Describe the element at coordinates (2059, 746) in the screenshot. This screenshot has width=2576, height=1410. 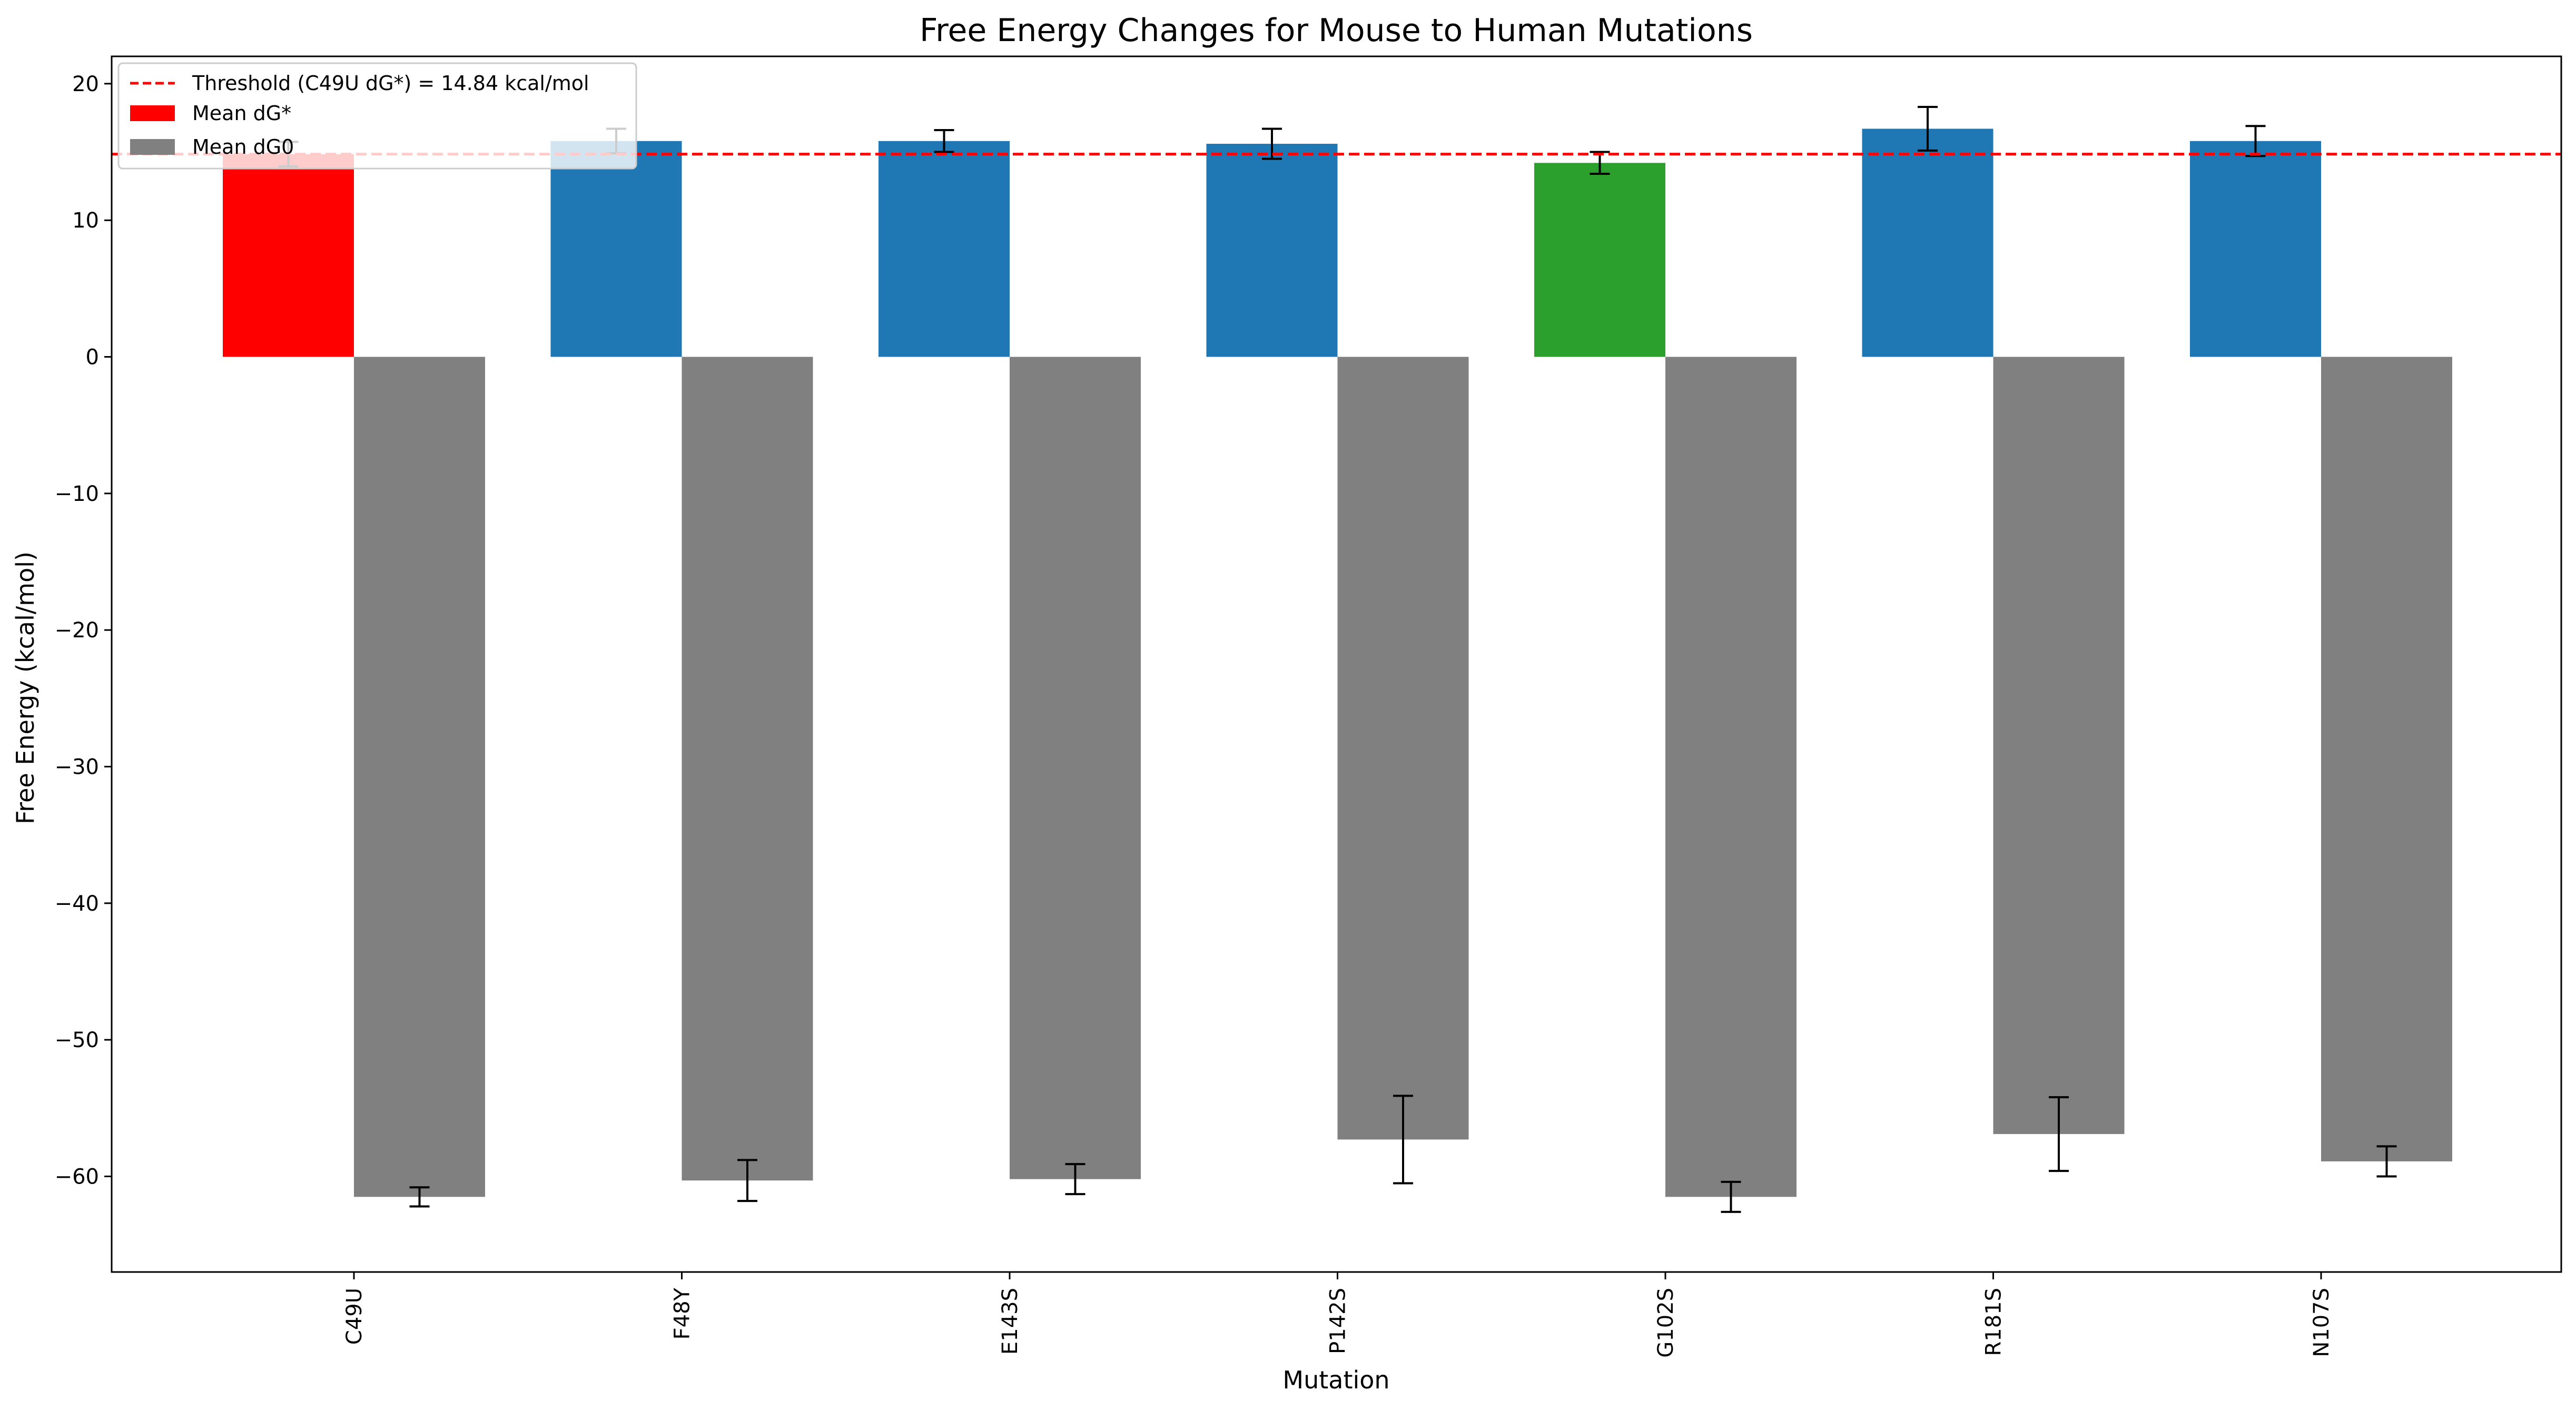
I see `bar-dg0-R181S` at that location.